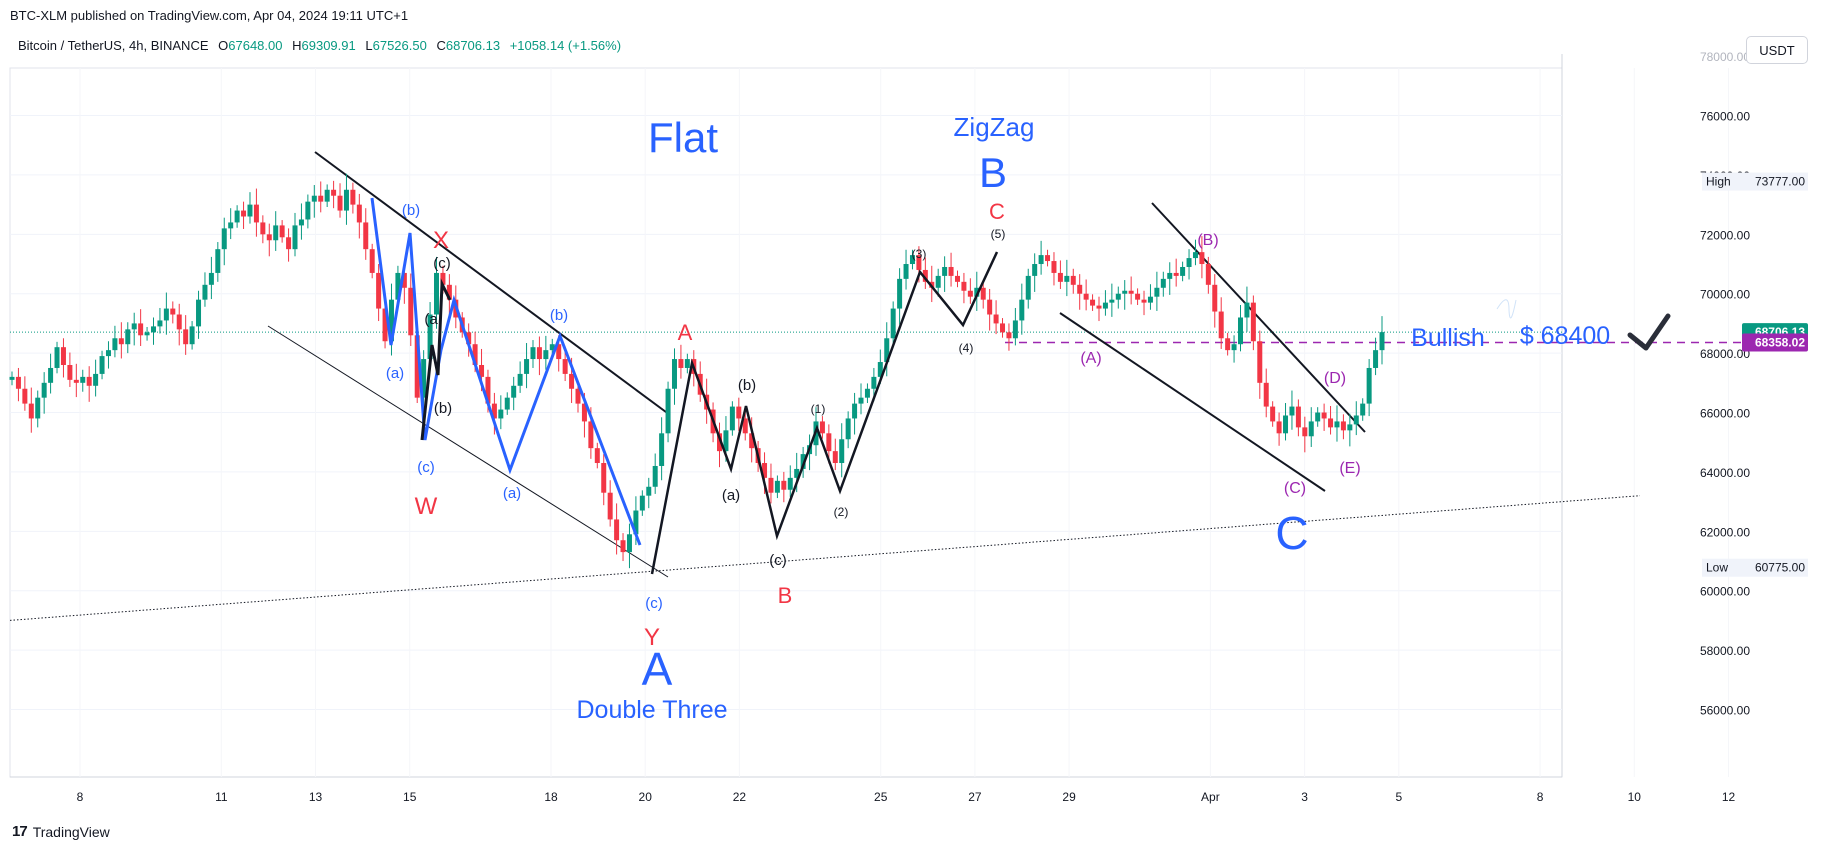  What do you see at coordinates (1777, 50) in the screenshot?
I see `currency-button: USDT` at bounding box center [1777, 50].